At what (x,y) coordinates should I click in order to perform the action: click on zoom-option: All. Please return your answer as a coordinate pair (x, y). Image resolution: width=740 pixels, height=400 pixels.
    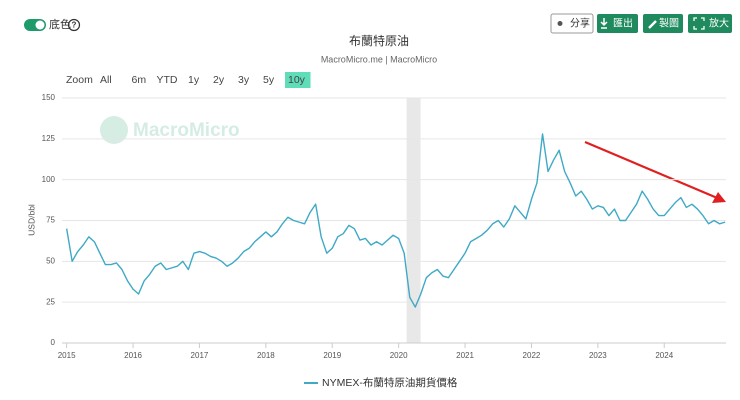
    Looking at the image, I should click on (106, 80).